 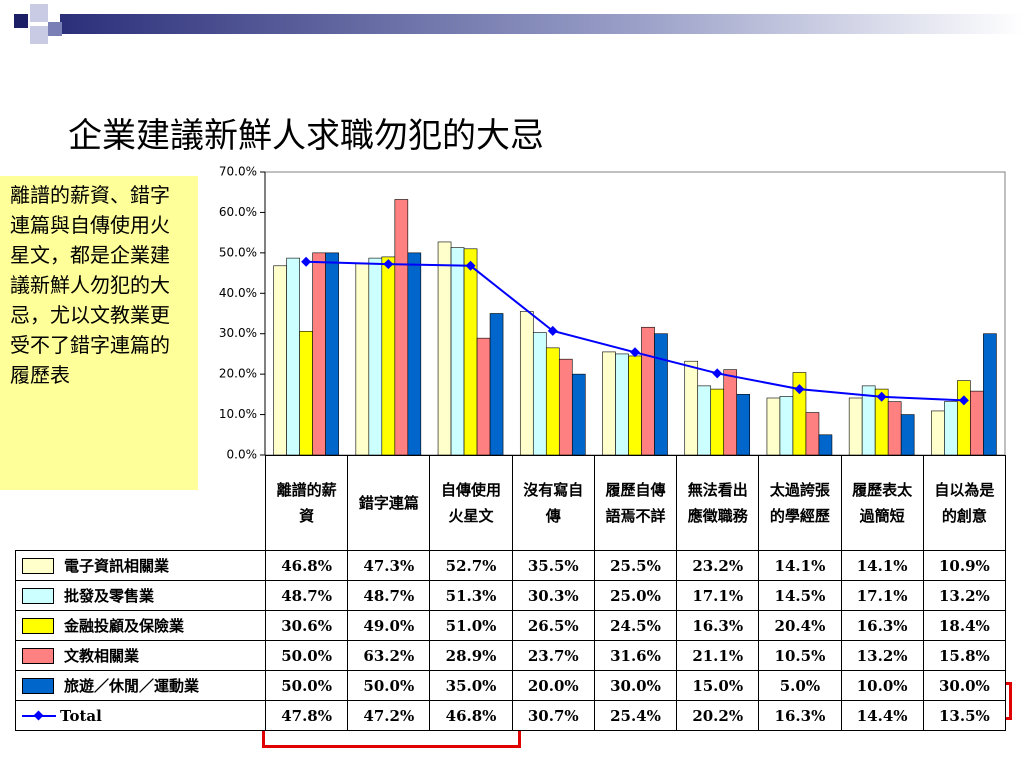 I want to click on value-cell: 15.8%, so click(x=964, y=655).